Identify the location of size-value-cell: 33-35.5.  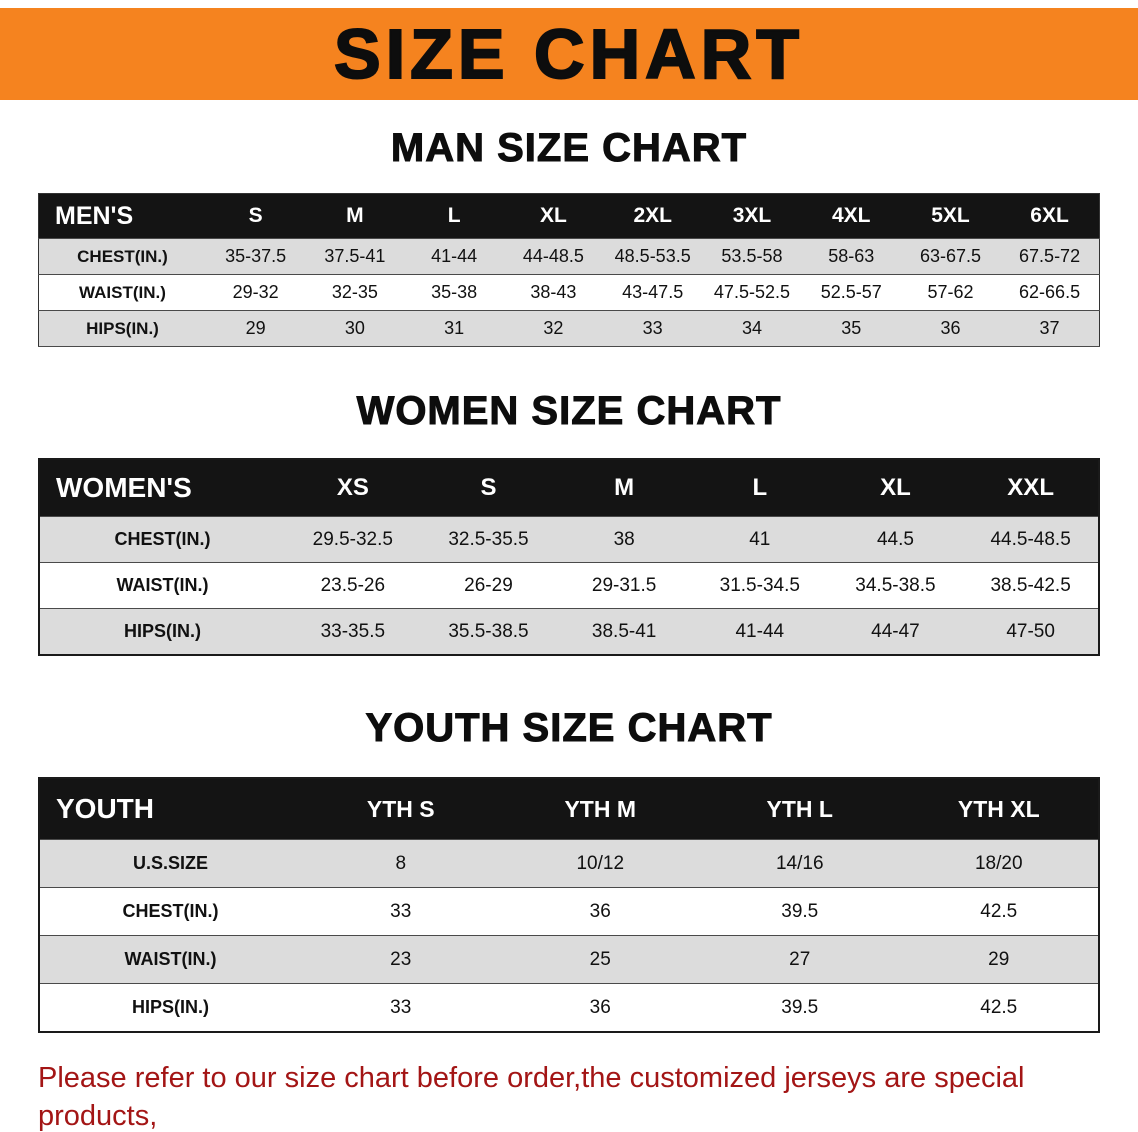
(353, 631).